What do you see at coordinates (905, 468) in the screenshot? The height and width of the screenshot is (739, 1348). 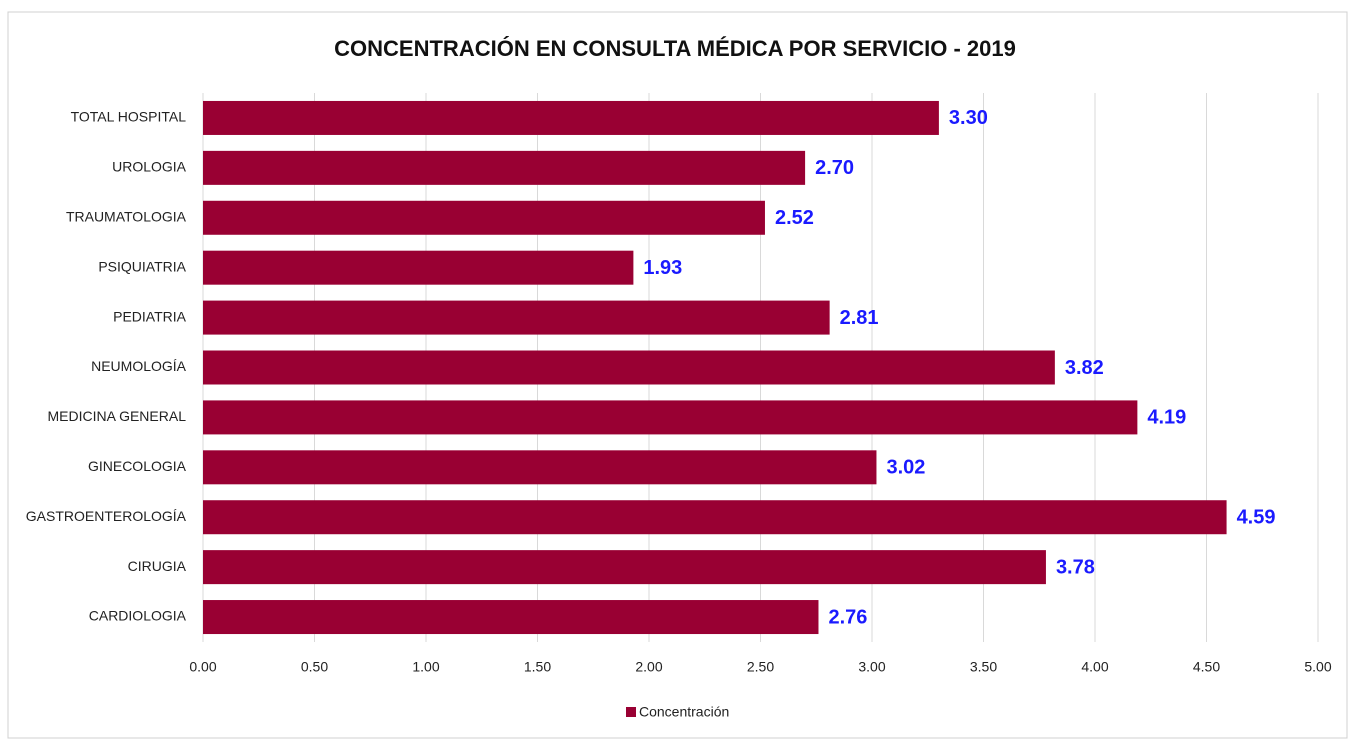 I see `data-label: 3.02` at bounding box center [905, 468].